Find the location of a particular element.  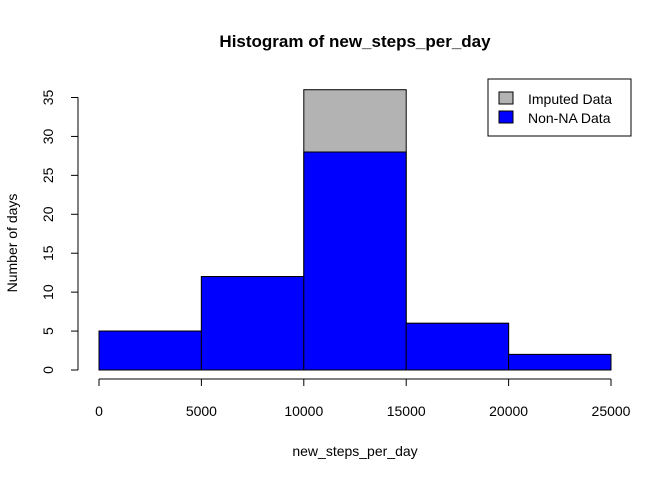

x-tick-label: 25000 is located at coordinates (611, 411).